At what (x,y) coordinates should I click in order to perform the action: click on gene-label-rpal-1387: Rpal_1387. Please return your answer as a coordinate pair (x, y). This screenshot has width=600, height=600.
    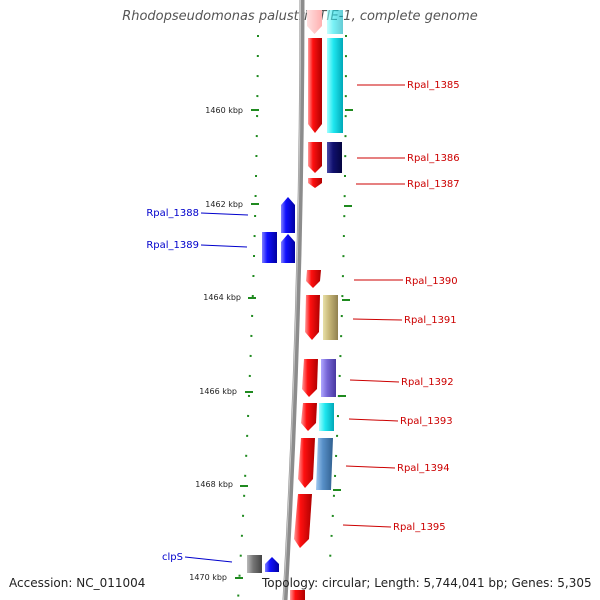
    Looking at the image, I should click on (433, 184).